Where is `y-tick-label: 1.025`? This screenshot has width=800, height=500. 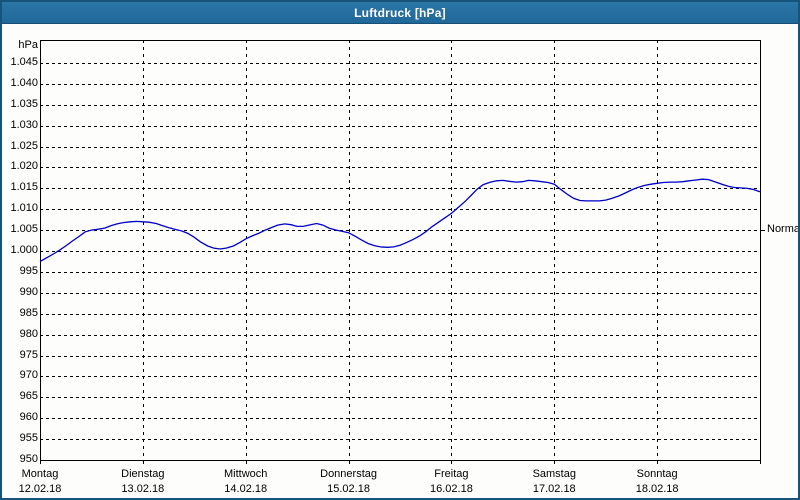
y-tick-label: 1.025 is located at coordinates (24, 146).